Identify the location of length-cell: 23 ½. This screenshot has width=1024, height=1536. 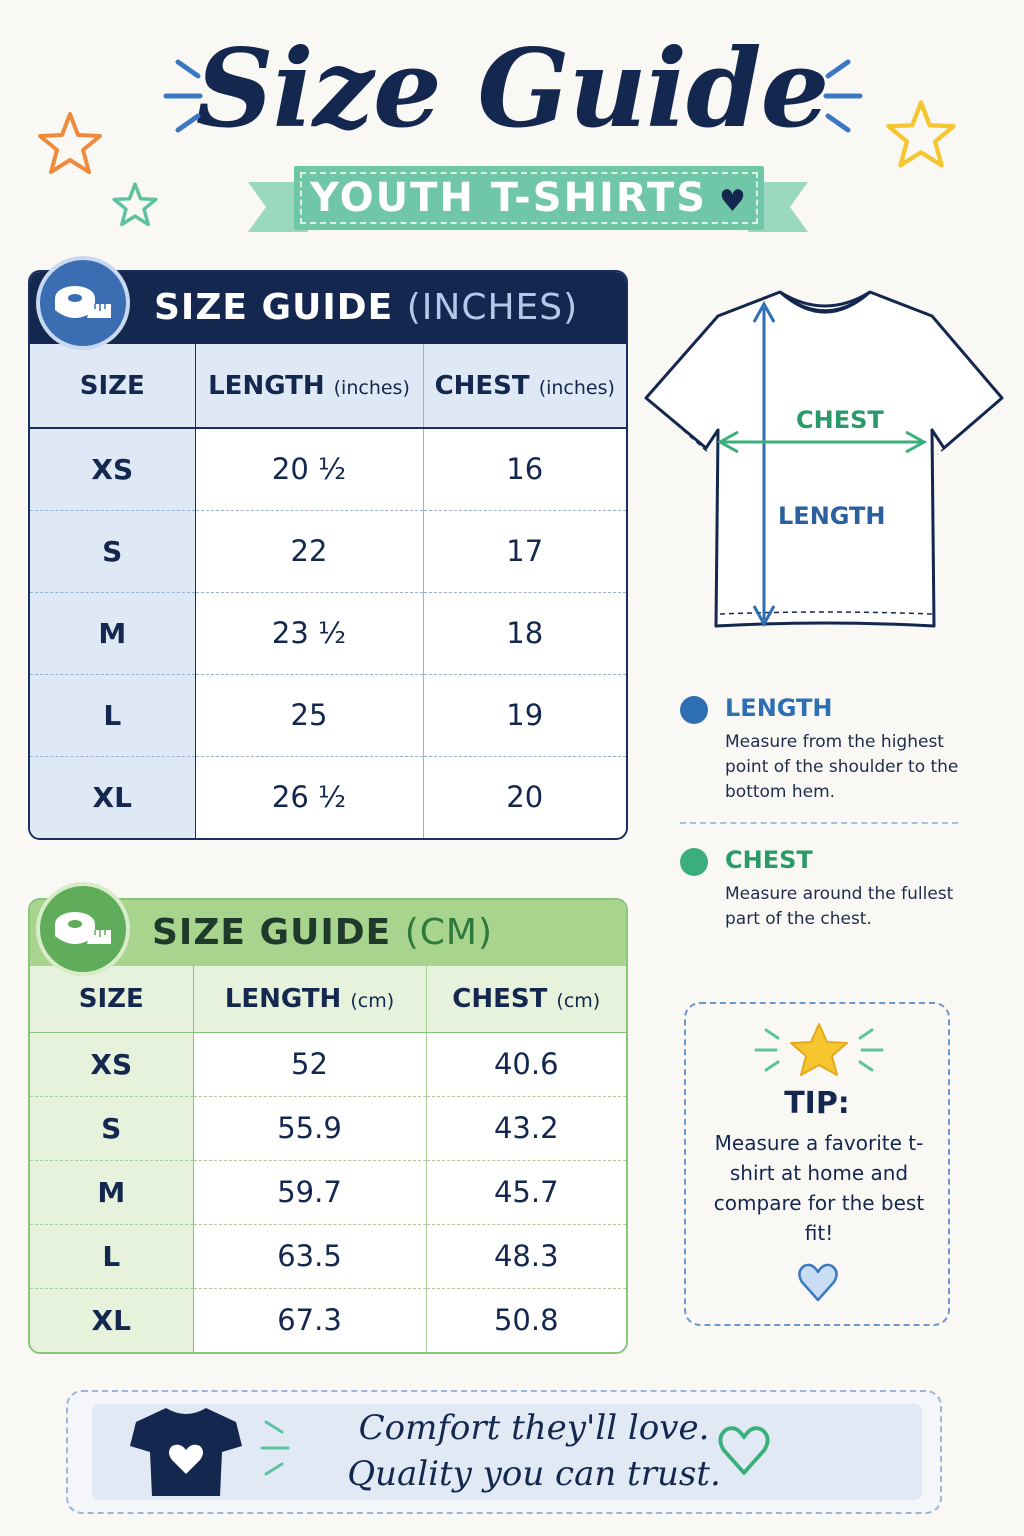
(308, 632).